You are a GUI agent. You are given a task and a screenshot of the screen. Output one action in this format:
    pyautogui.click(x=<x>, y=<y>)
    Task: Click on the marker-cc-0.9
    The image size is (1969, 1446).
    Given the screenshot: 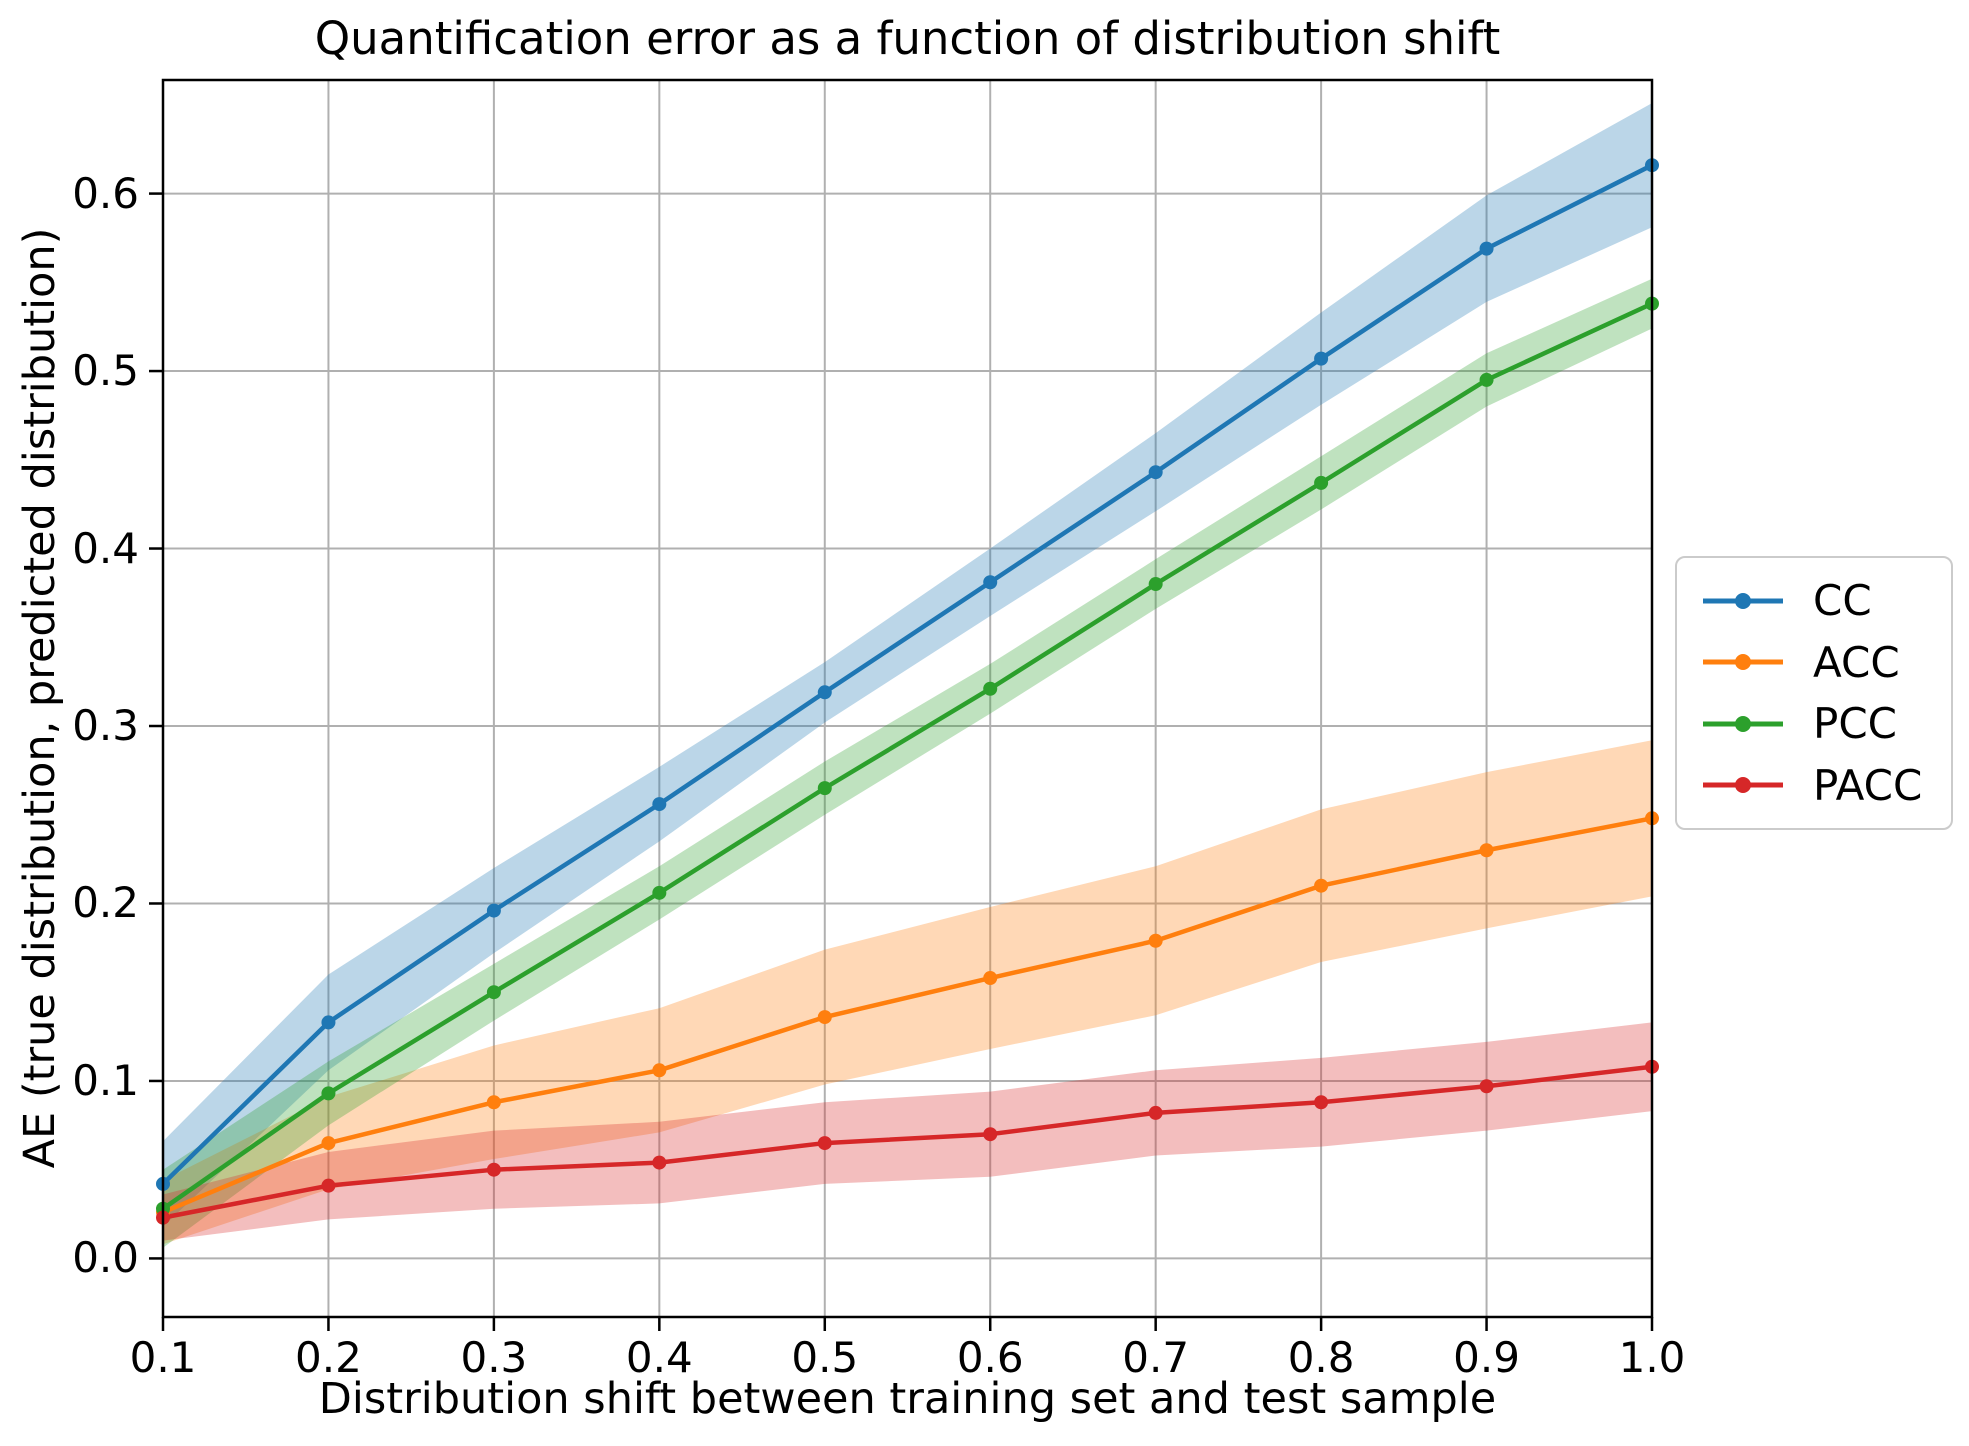 What is the action you would take?
    pyautogui.click(x=1486, y=248)
    